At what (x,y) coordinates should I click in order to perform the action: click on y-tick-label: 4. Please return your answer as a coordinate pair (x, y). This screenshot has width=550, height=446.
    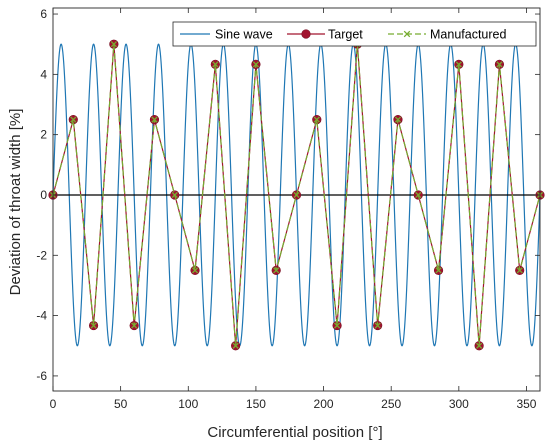
    Looking at the image, I should click on (43, 74).